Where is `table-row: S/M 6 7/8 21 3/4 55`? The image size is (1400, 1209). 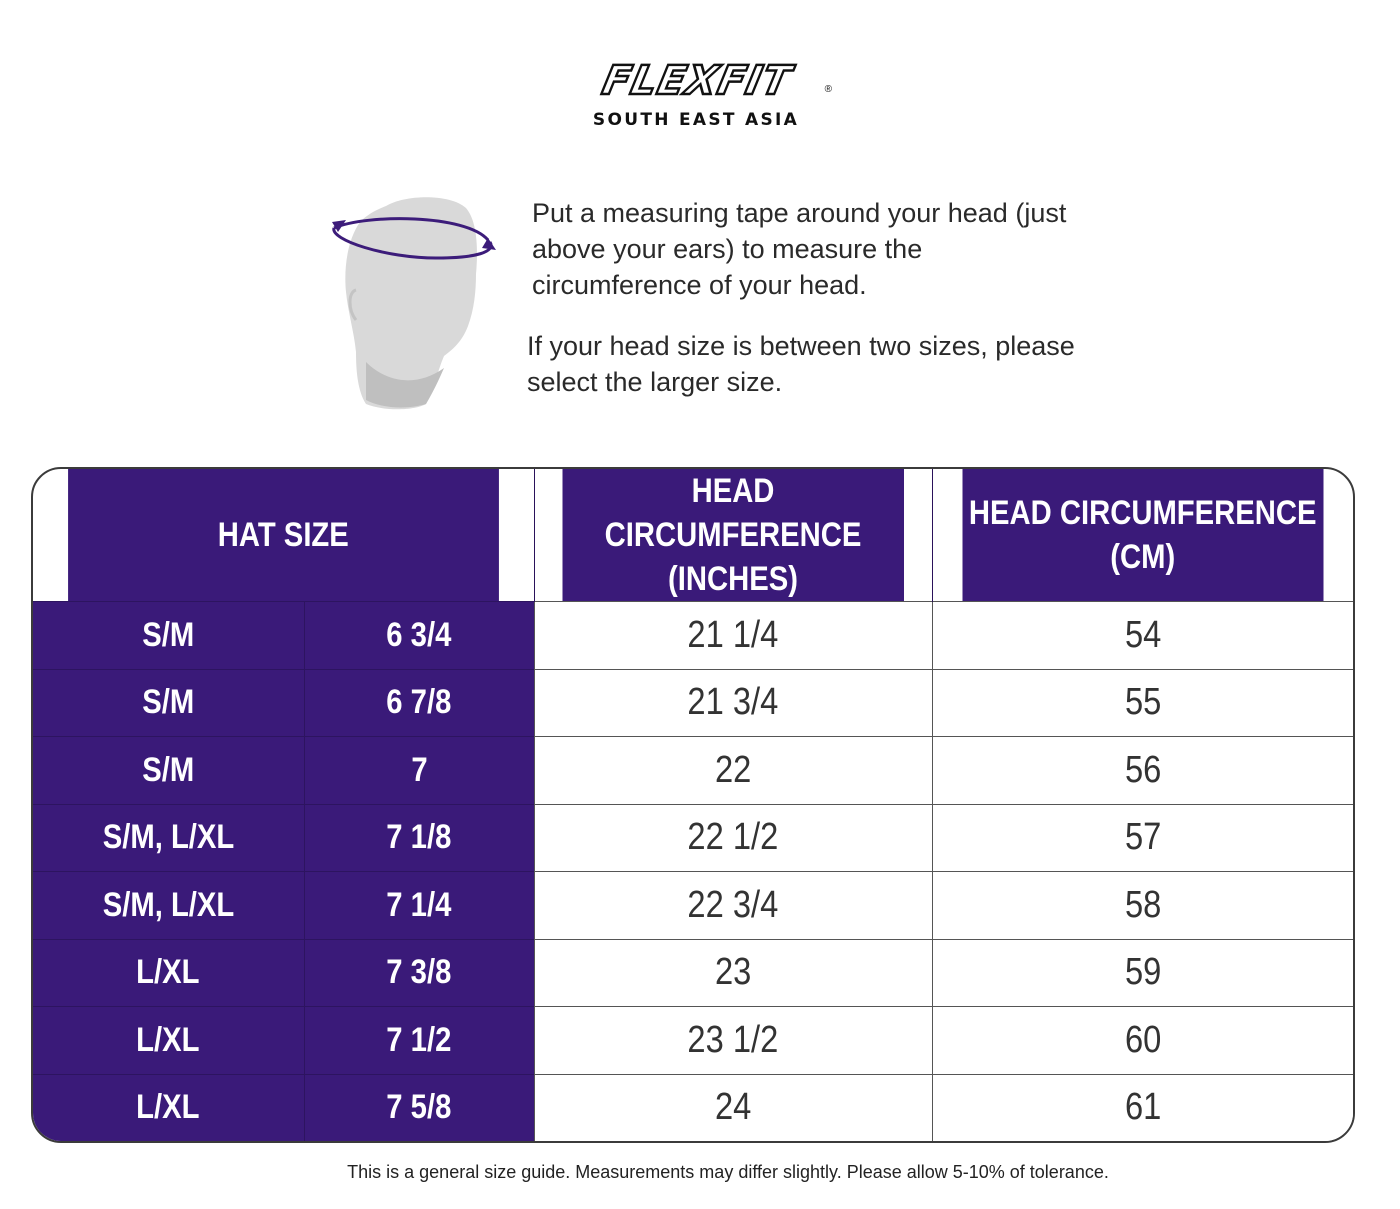 table-row: S/M 6 7/8 21 3/4 55 is located at coordinates (693, 702).